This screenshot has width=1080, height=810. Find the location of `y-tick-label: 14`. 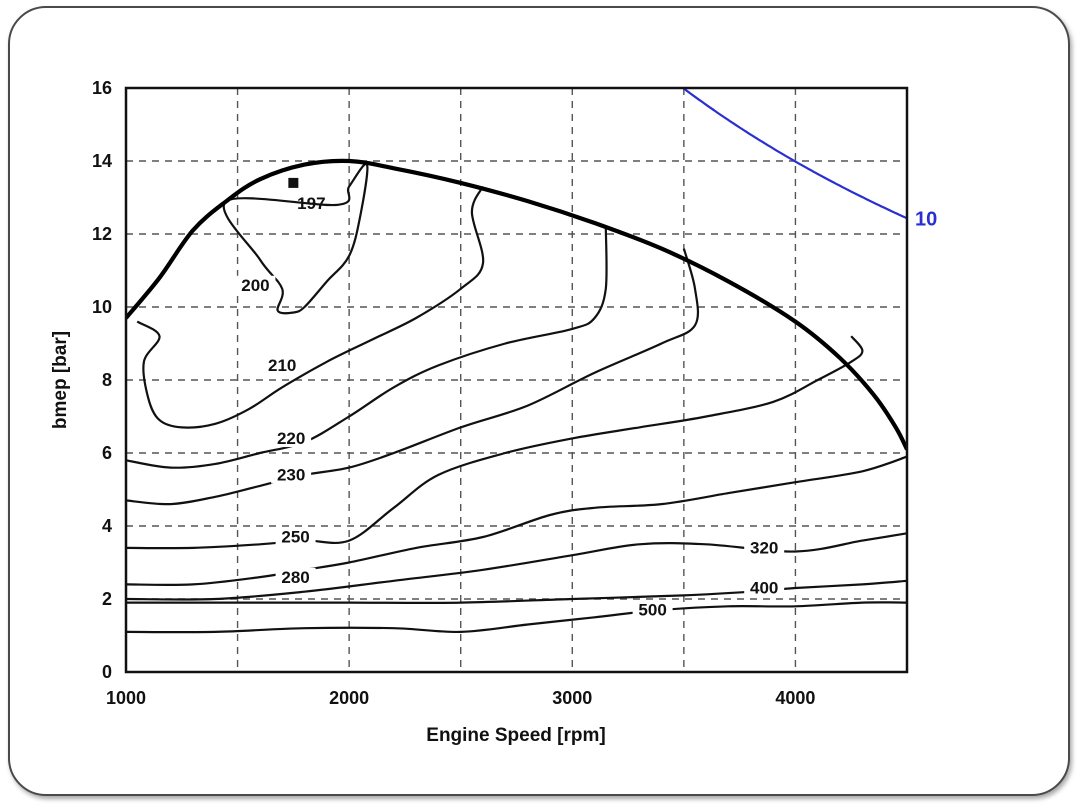

y-tick-label: 14 is located at coordinates (102, 161).